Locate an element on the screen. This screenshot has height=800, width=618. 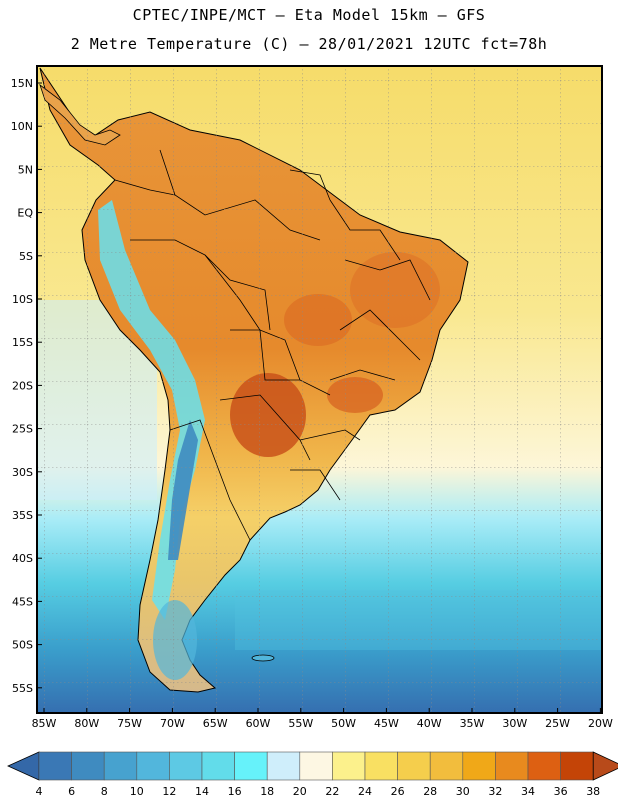
lon-label: 55W is located at coordinates (300, 723).